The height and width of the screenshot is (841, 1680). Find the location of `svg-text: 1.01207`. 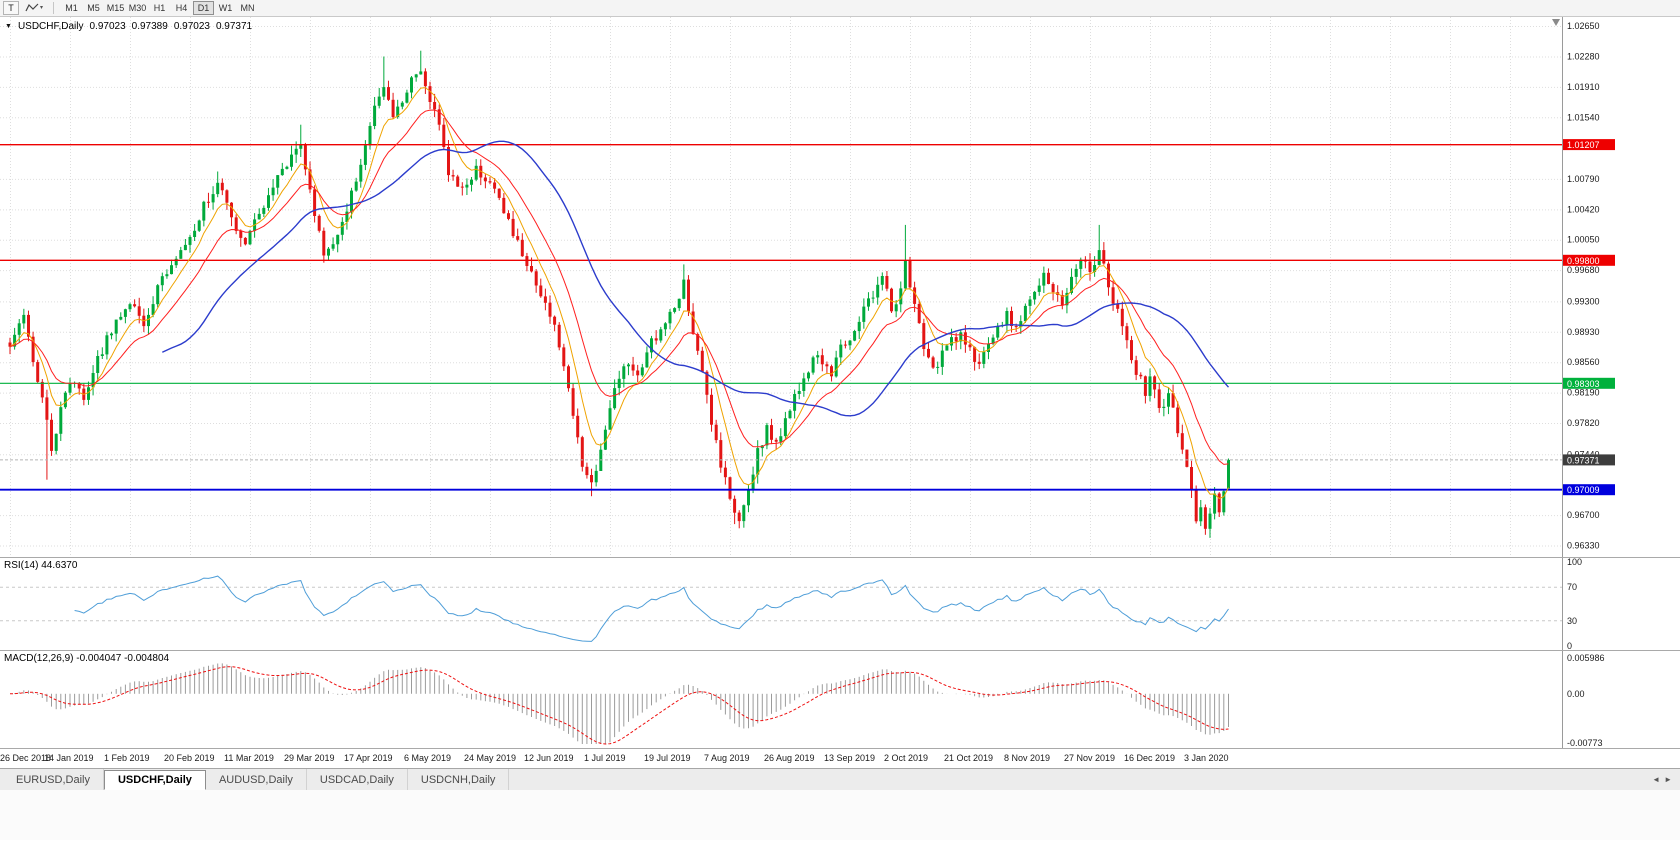

svg-text: 1.01207 is located at coordinates (1583, 145).